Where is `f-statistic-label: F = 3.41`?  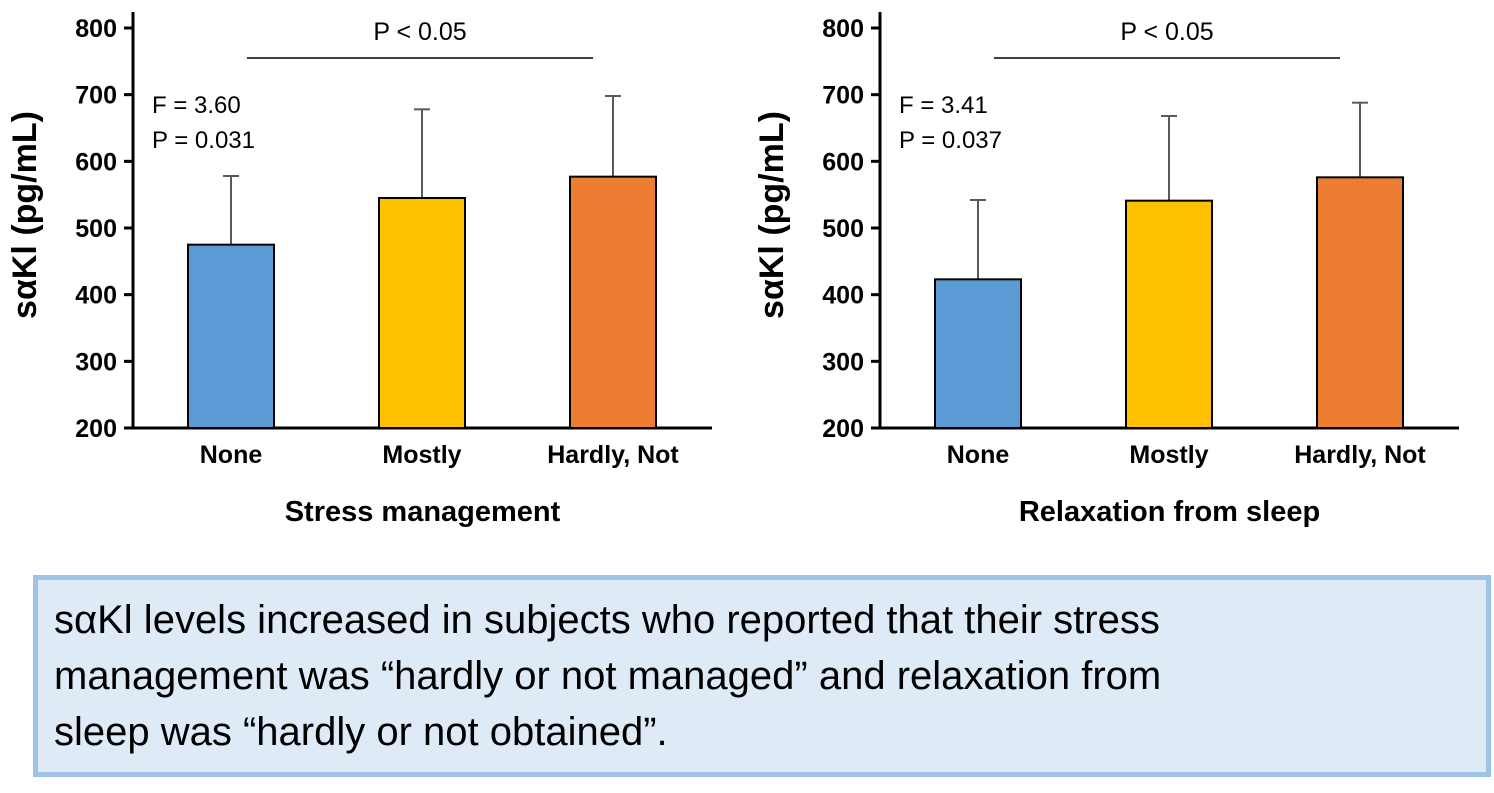 f-statistic-label: F = 3.41 is located at coordinates (943, 105).